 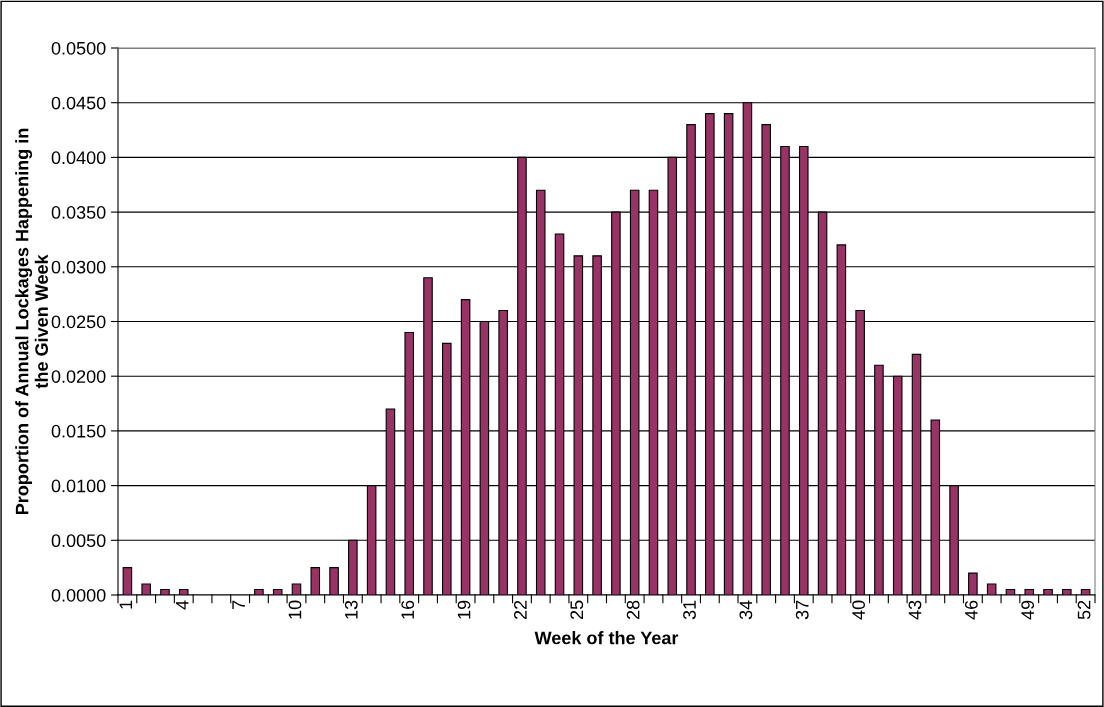 I want to click on y-tick-label: 0.0050, so click(x=78, y=541).